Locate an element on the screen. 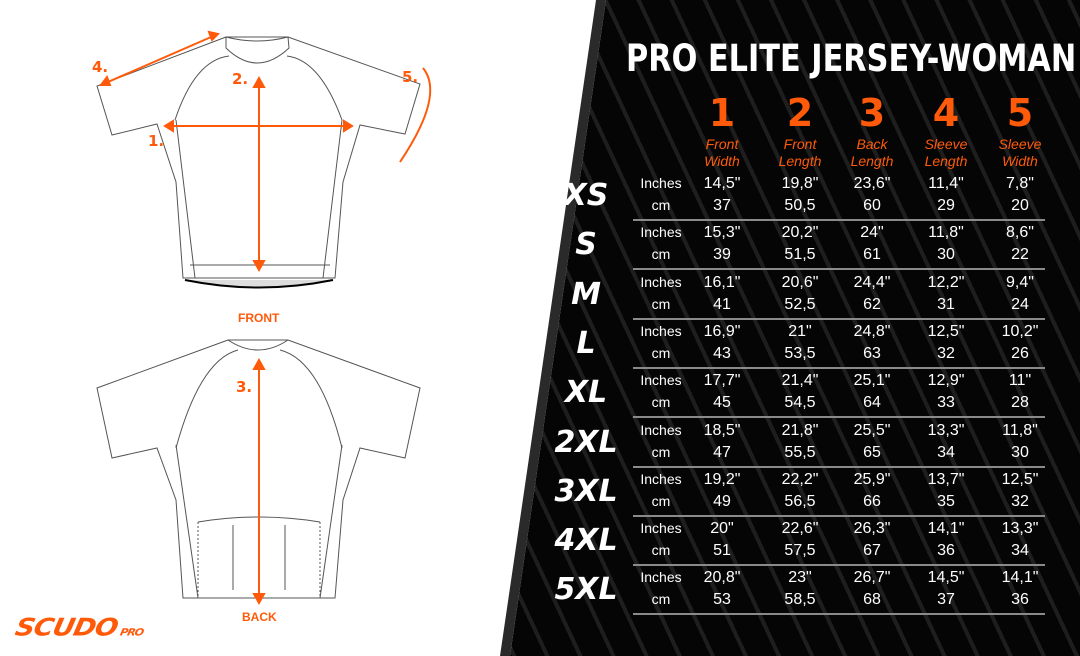  value-cm: 61 is located at coordinates (872, 255).